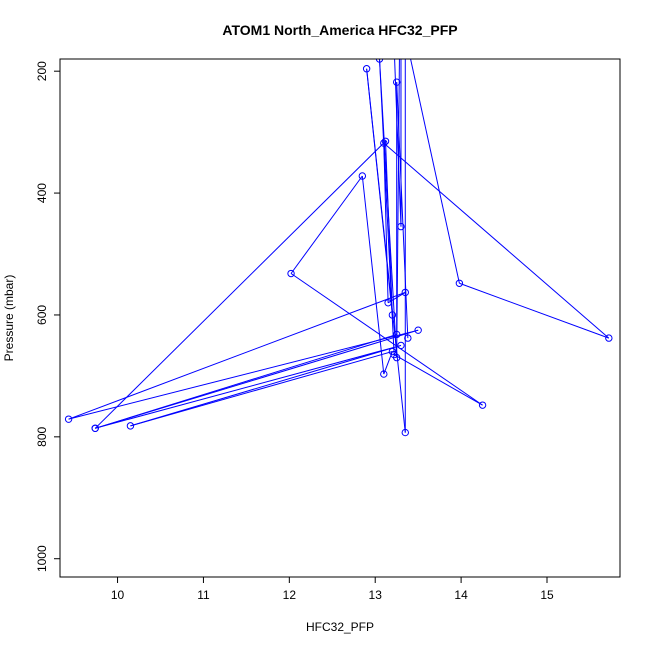 This screenshot has width=650, height=650. I want to click on y-tick-label: 200, so click(42, 71).